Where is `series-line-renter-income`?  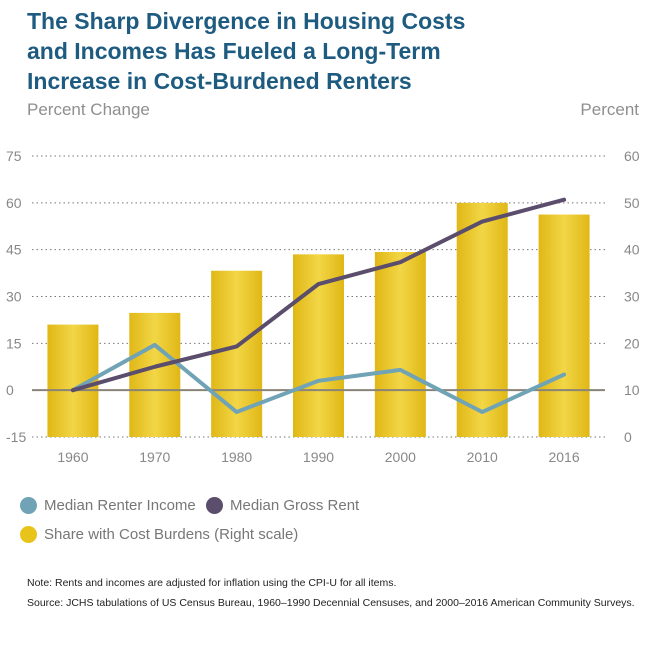
series-line-renter-income is located at coordinates (318, 378).